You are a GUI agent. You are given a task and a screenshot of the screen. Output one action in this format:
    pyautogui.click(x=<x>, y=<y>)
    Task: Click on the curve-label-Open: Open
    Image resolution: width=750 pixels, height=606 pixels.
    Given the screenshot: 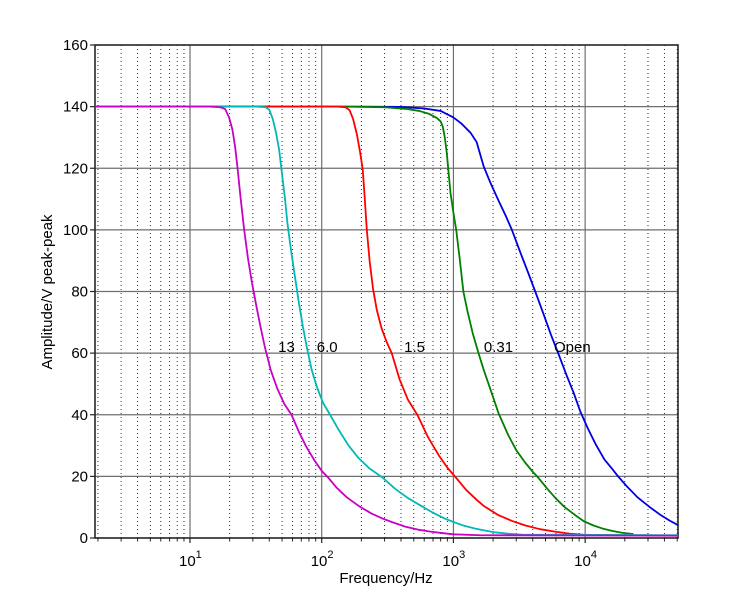 What is the action you would take?
    pyautogui.click(x=572, y=347)
    